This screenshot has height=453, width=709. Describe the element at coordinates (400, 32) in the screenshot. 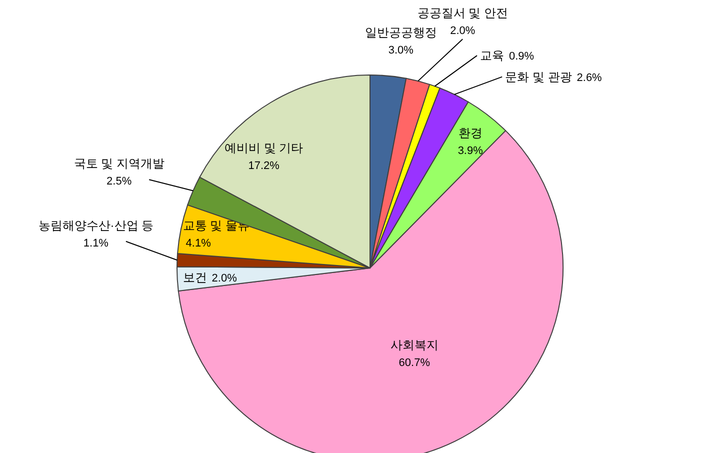

I see `slice-label: 일반공공행정` at that location.